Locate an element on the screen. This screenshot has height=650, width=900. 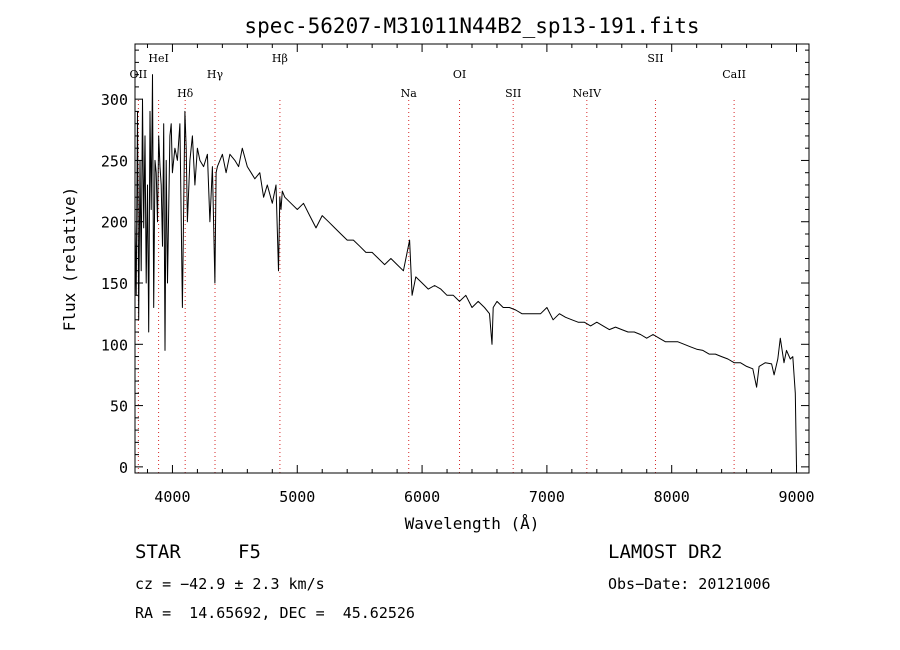
y-tick-label: 200 is located at coordinates (114, 223).